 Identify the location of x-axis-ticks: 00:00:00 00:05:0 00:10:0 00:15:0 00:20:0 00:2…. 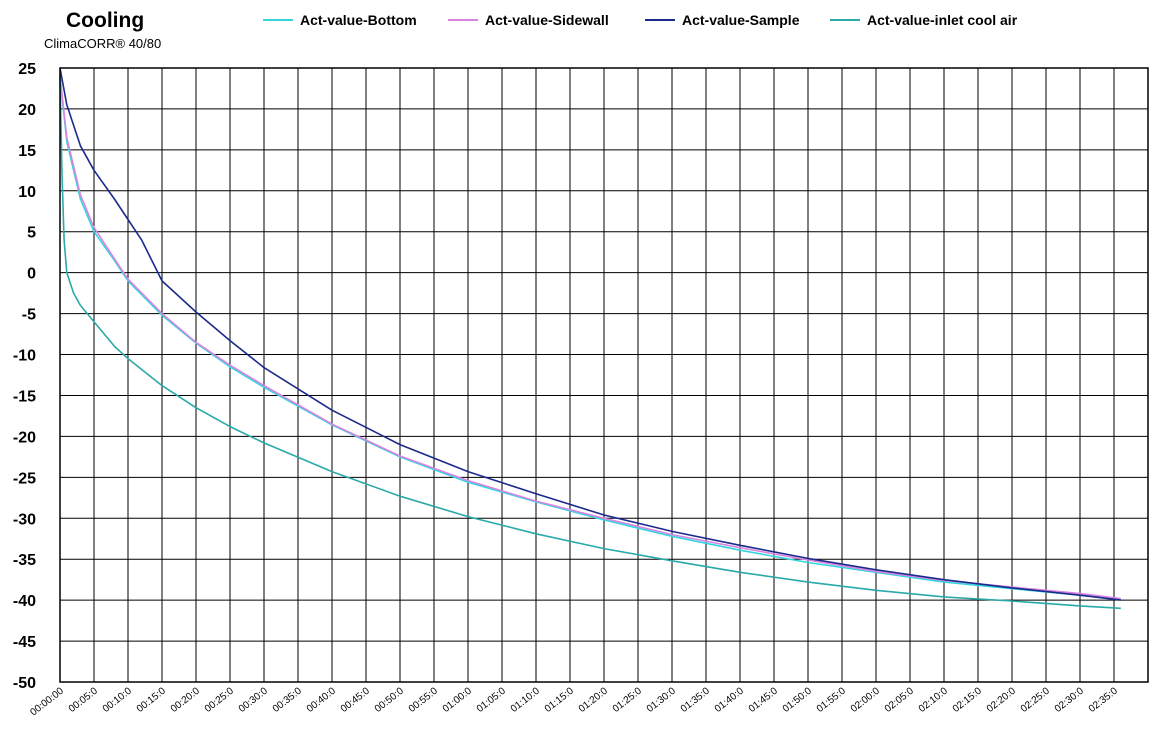
(574, 701).